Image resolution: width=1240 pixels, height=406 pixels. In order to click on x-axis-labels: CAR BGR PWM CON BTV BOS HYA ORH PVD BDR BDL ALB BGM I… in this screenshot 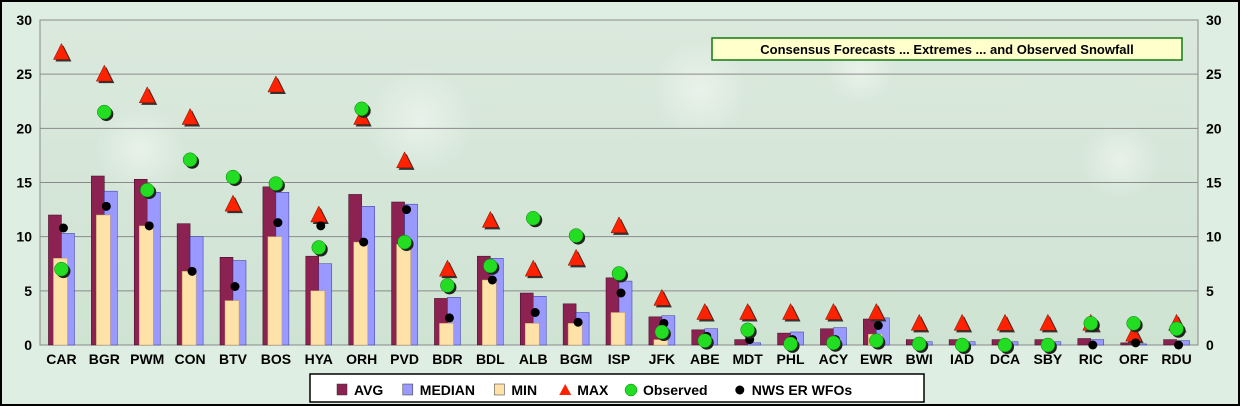, I will do `click(618, 359)`.